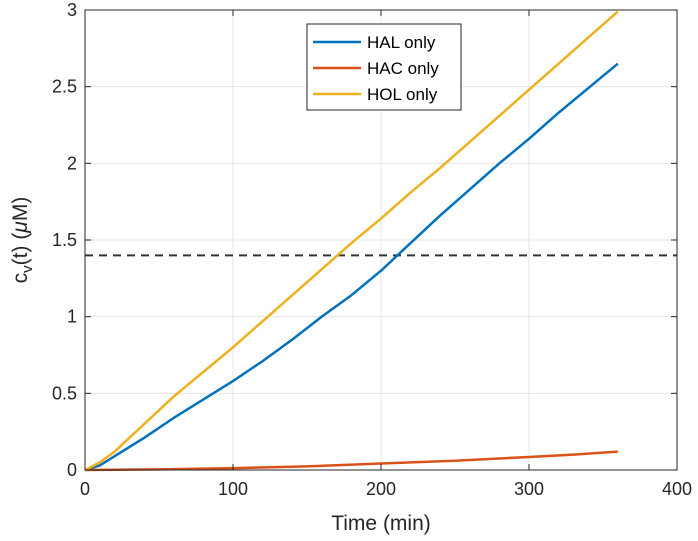 This screenshot has width=698, height=541. I want to click on x-tick-label: 0, so click(85, 489).